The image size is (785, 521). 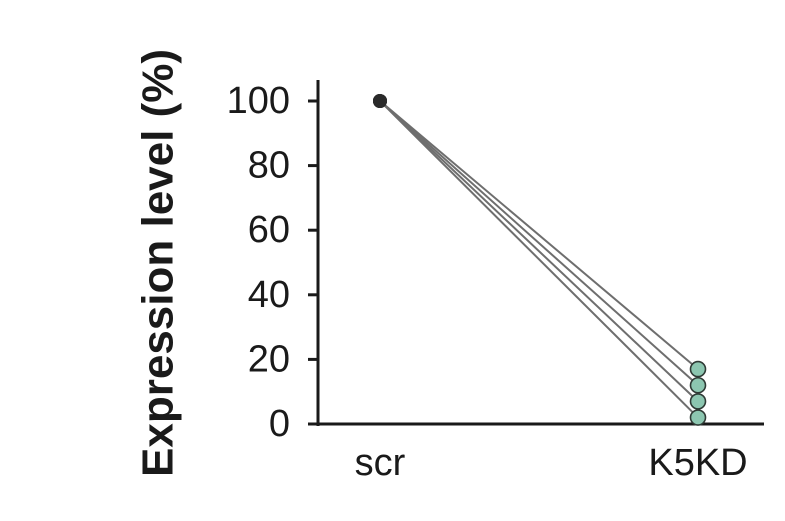 I want to click on x-axis: scr K5KD, so click(x=540, y=453).